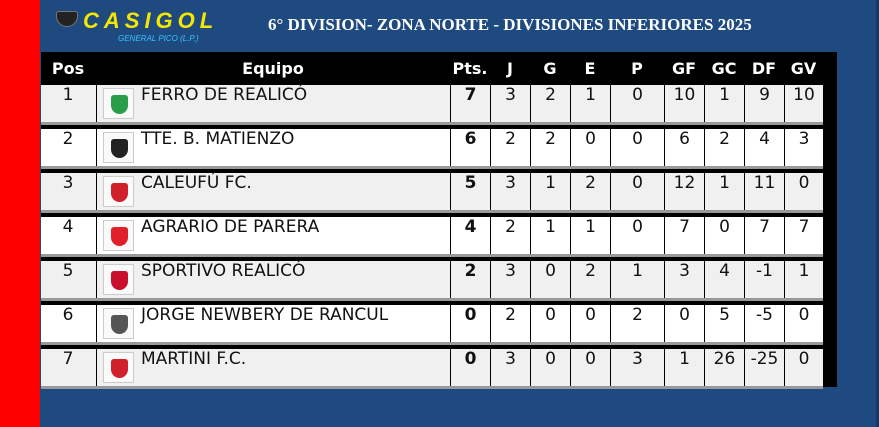 The image size is (879, 427). I want to click on header-j: J, so click(510, 68).